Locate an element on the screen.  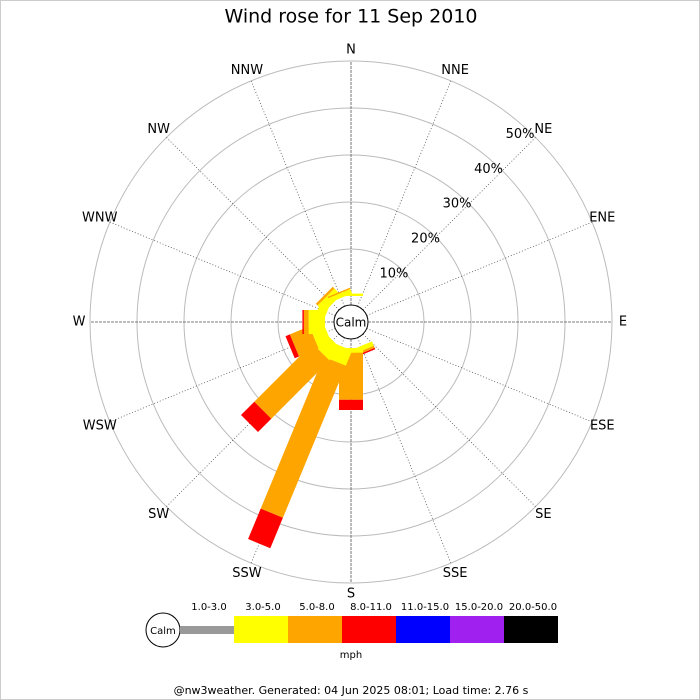
legend-calm-label: Calm is located at coordinates (163, 631).